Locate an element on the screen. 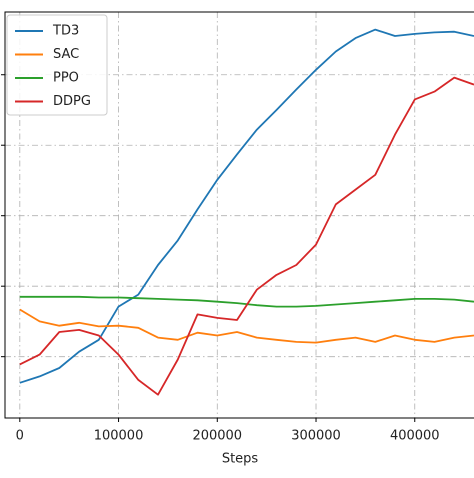 The height and width of the screenshot is (478, 474). legend-box is located at coordinates (57, 65).